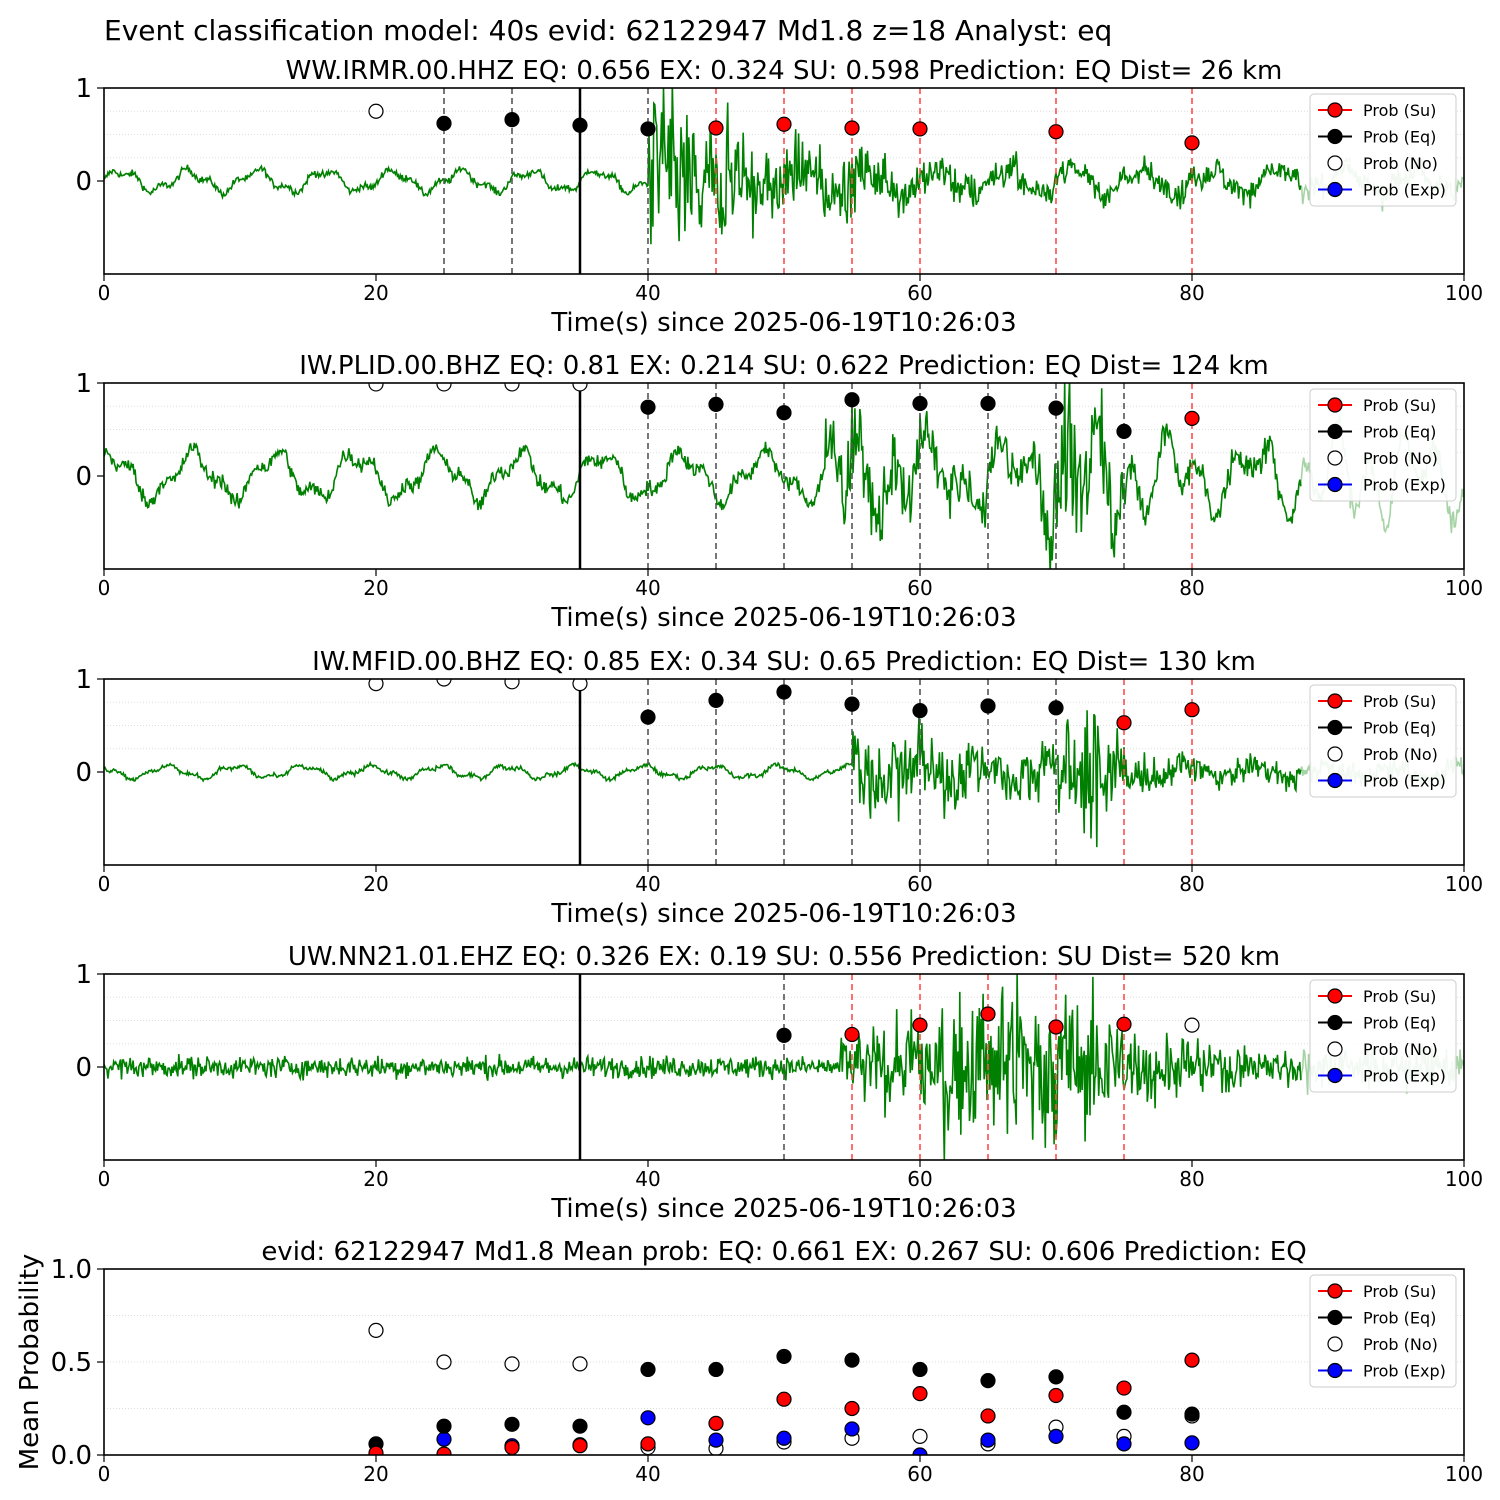 Image resolution: width=1500 pixels, height=1500 pixels. I want to click on y-tick-label: 1.0, so click(71, 1270).